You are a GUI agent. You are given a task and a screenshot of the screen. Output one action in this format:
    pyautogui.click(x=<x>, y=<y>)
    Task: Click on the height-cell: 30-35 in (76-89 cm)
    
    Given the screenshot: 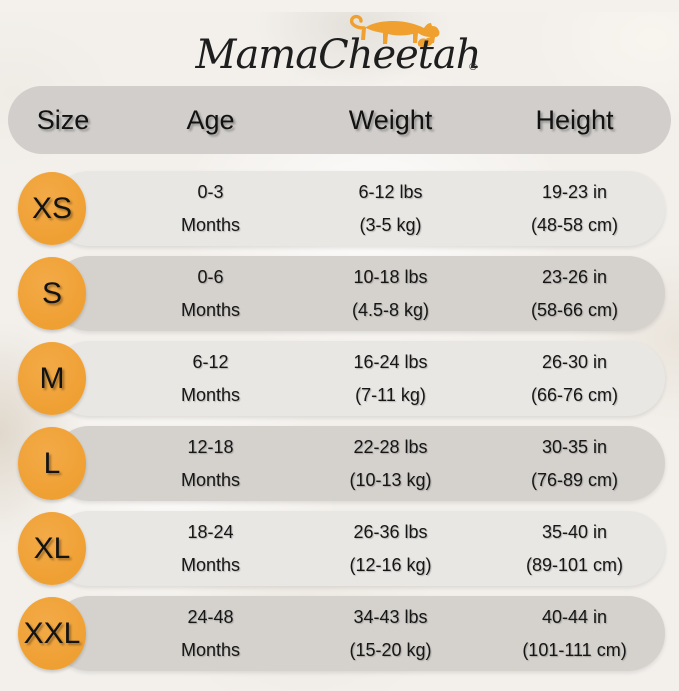 What is the action you would take?
    pyautogui.click(x=574, y=463)
    